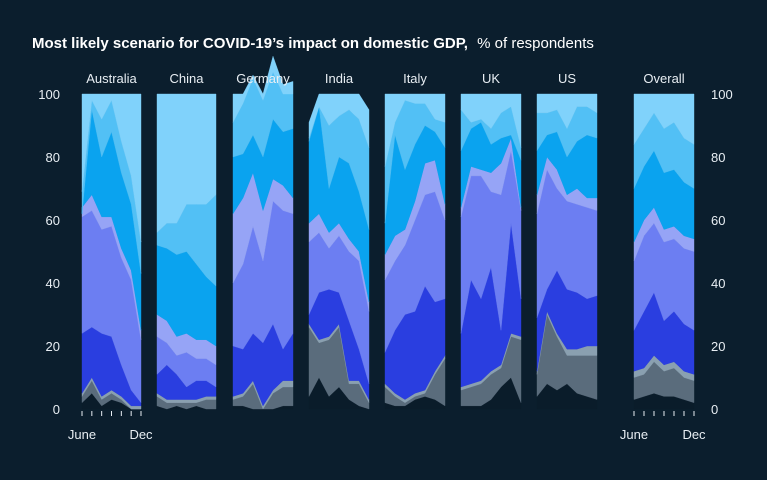 Image resolution: width=767 pixels, height=480 pixels. Describe the element at coordinates (663, 78) in the screenshot. I see `panel-label-overall: Overall` at that location.